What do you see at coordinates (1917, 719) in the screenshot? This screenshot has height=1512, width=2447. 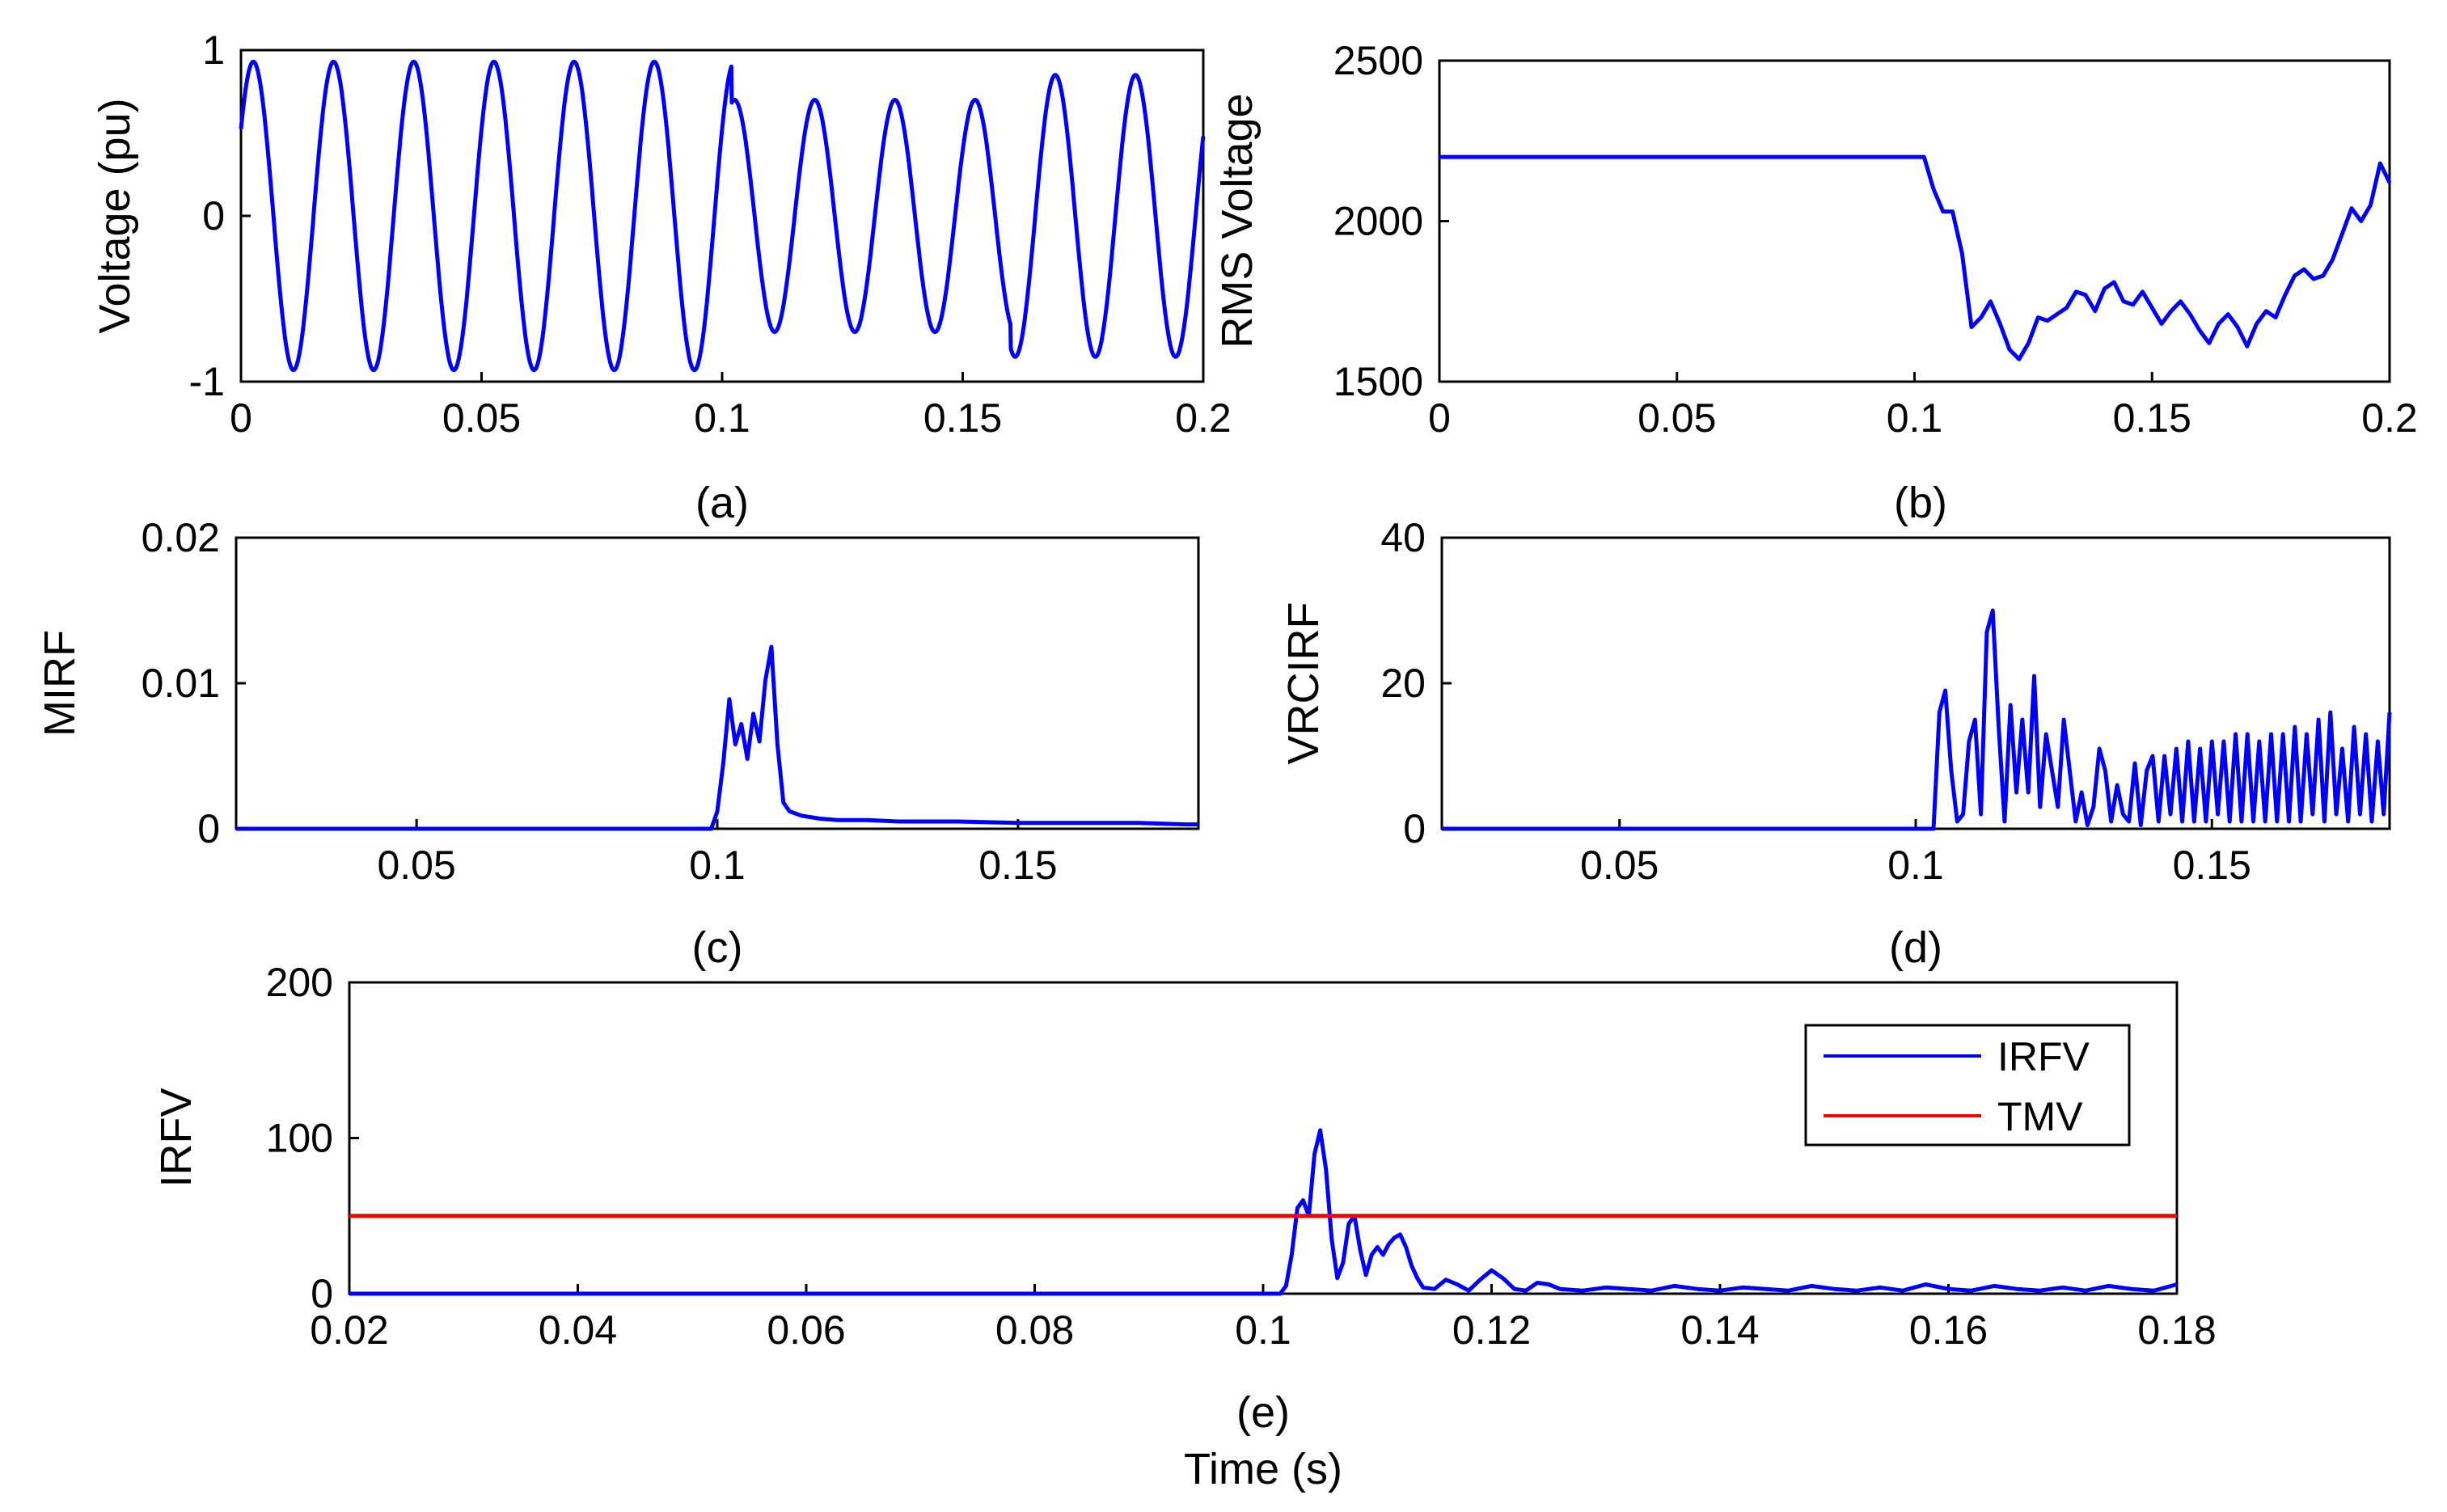 I see `panel-d-series-vrcirf` at bounding box center [1917, 719].